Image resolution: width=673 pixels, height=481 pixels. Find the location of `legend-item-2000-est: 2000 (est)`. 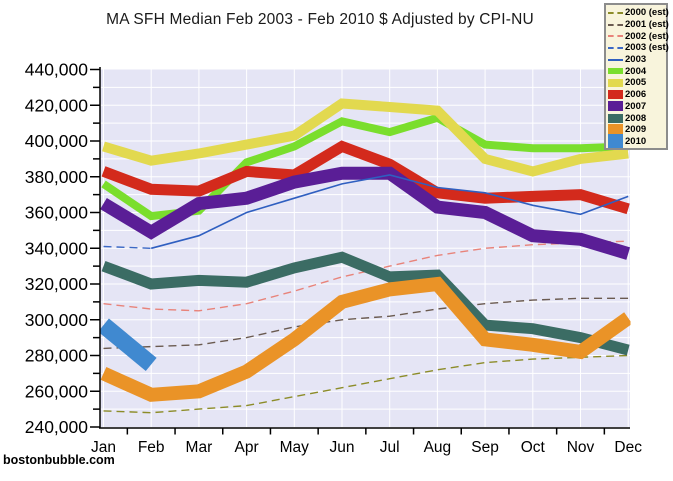

legend-item-2000-est: 2000 (est) is located at coordinates (638, 13).